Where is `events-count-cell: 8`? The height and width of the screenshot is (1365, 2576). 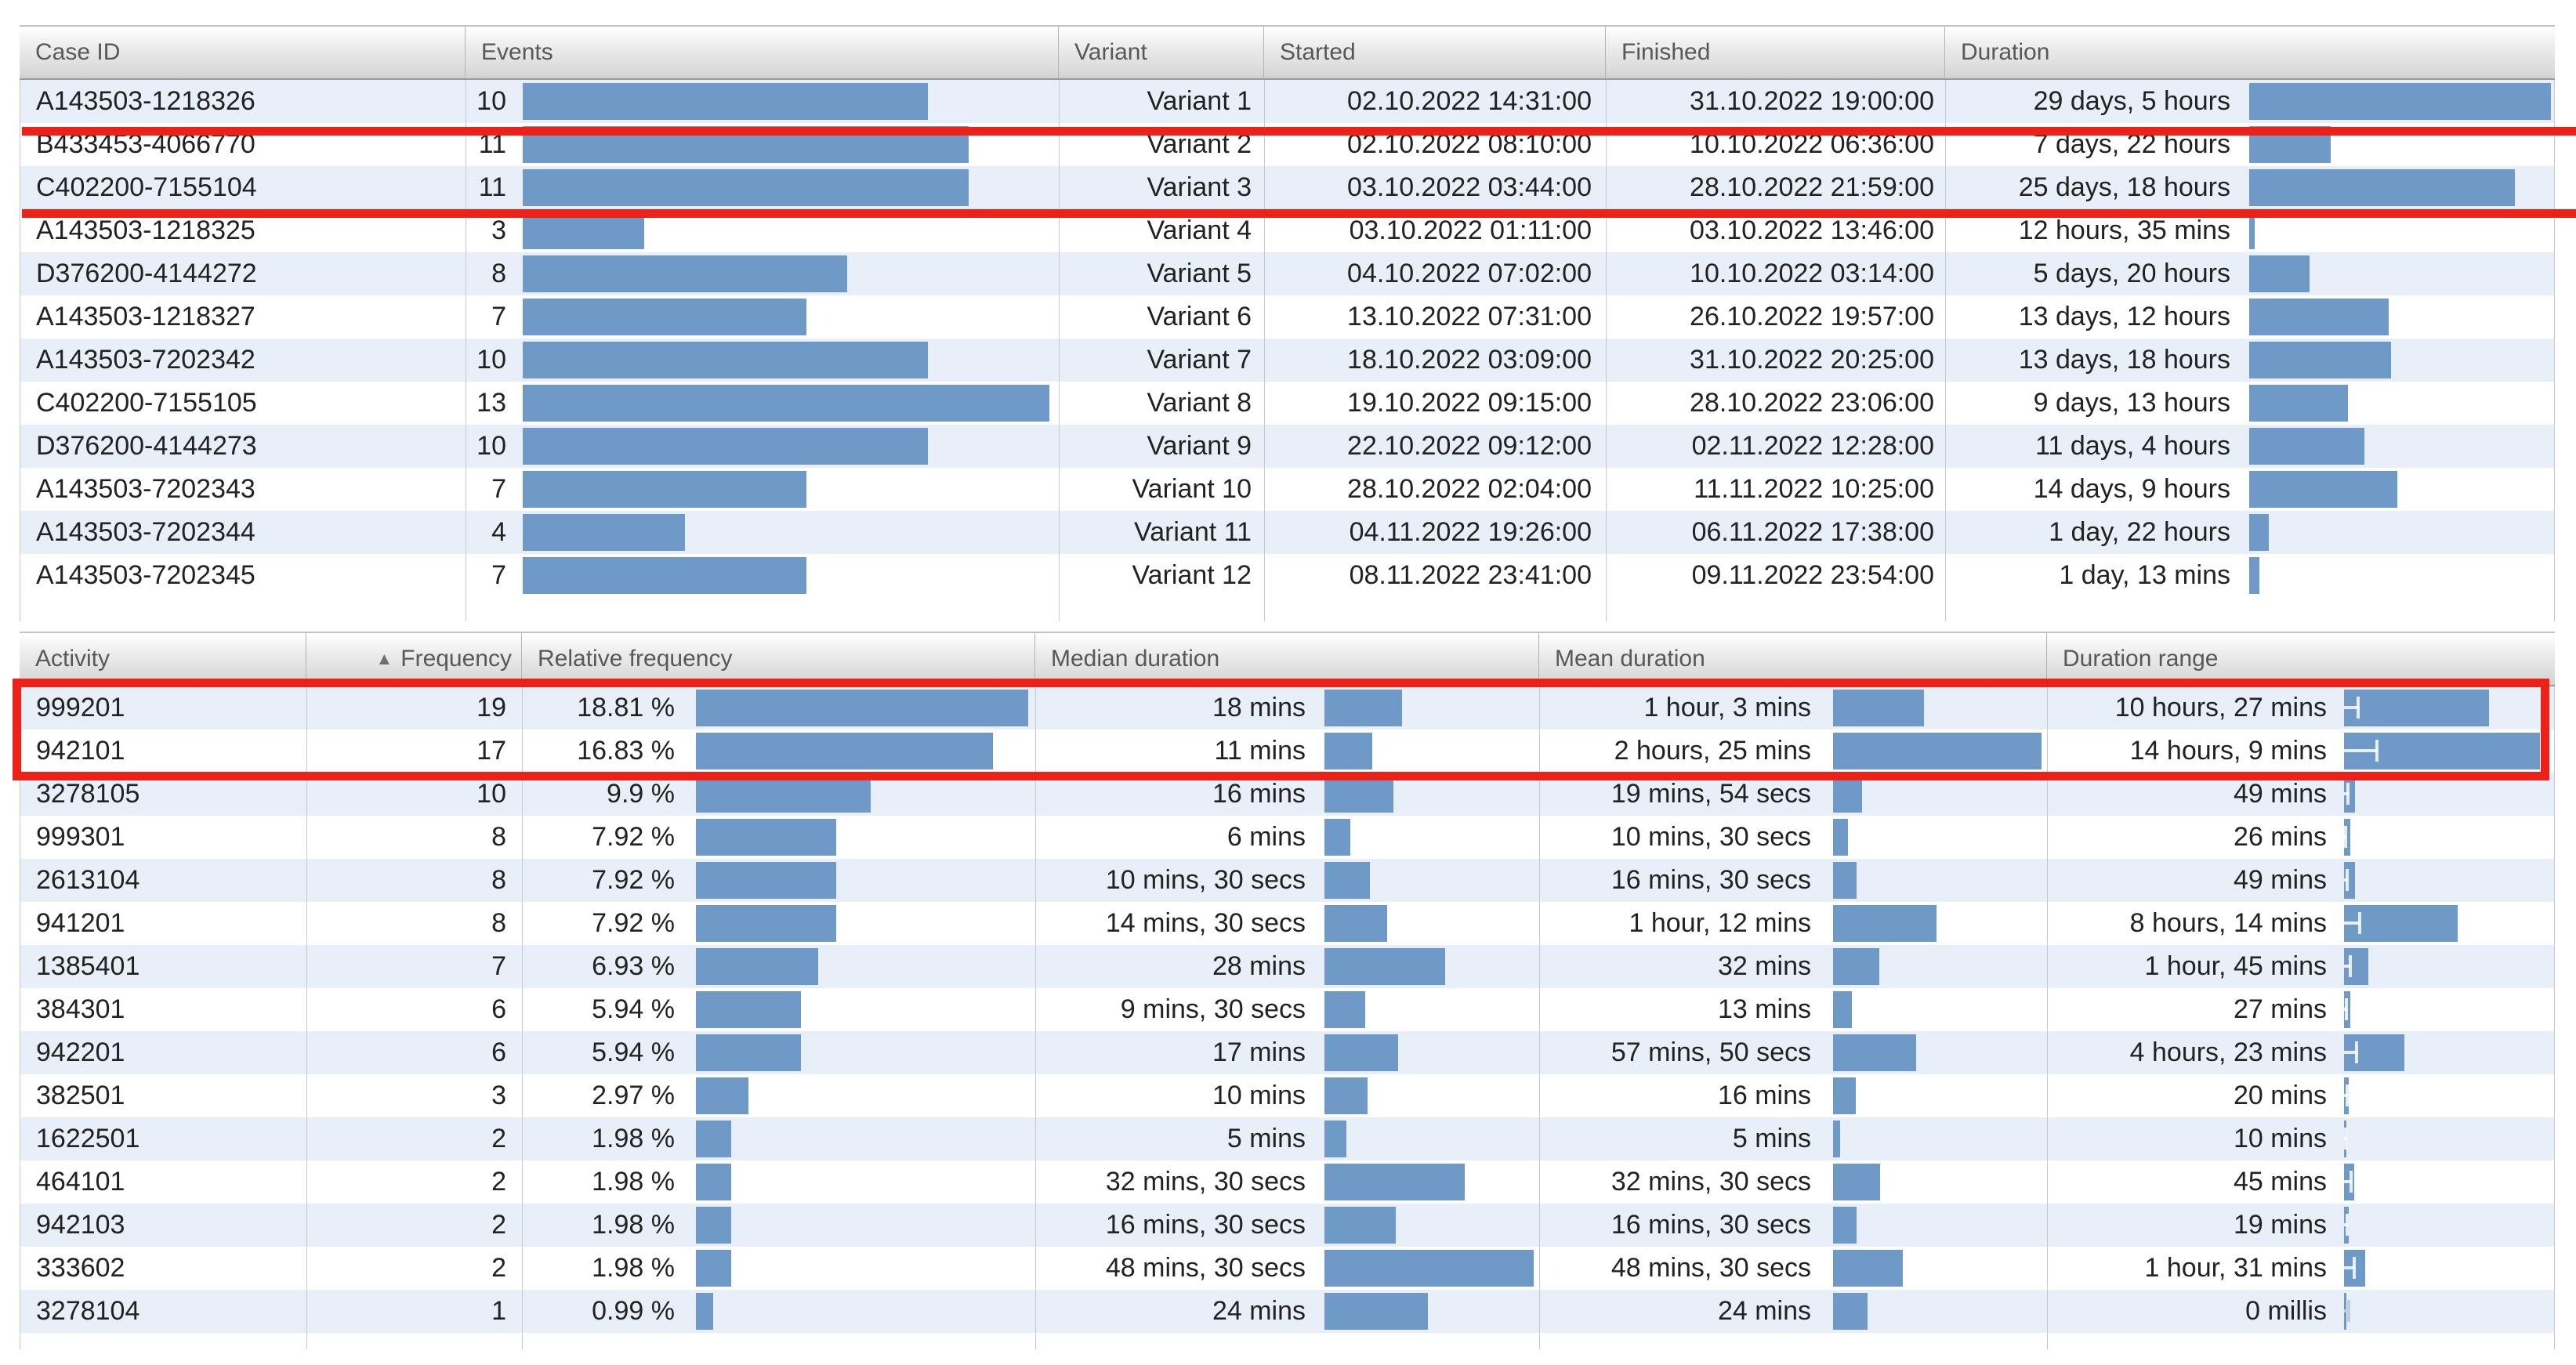 events-count-cell: 8 is located at coordinates (498, 273).